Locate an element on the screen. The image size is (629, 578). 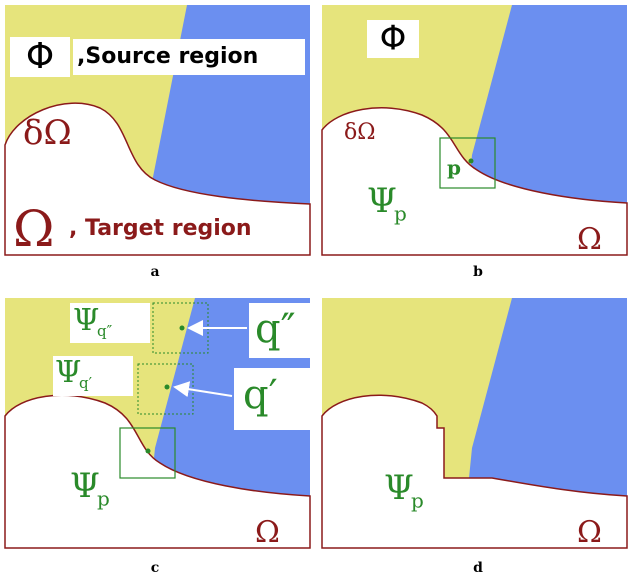
caption: a is located at coordinates (154, 272).